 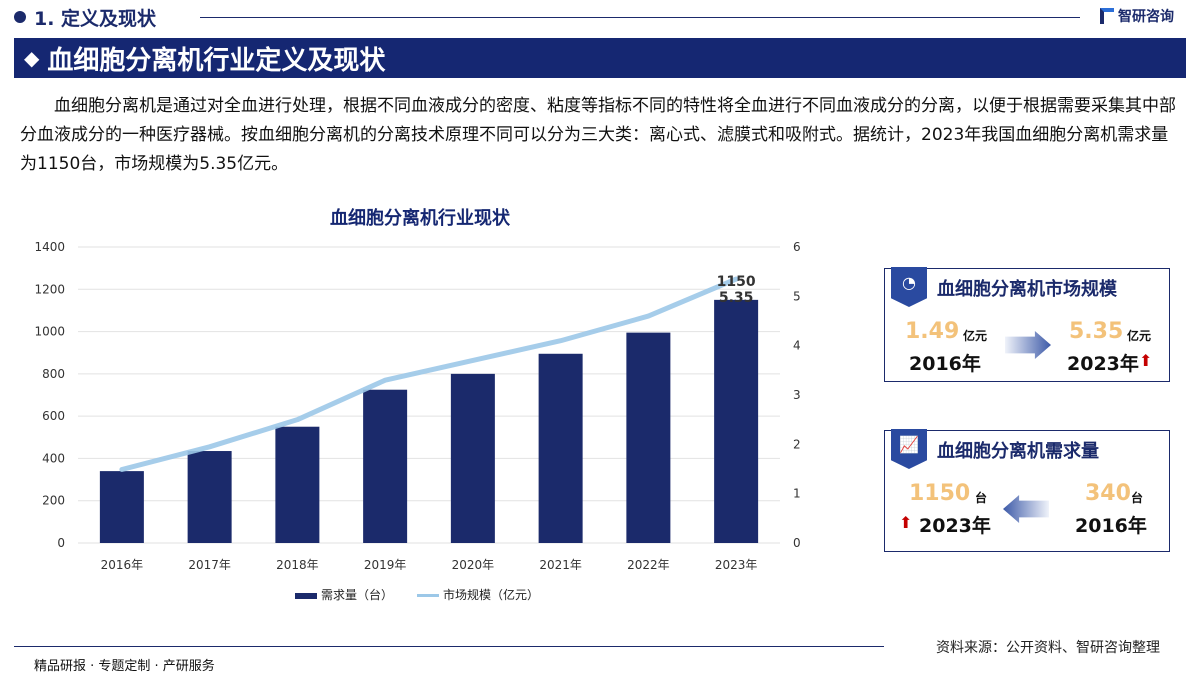 I want to click on value-2016: 340, so click(x=1108, y=493).